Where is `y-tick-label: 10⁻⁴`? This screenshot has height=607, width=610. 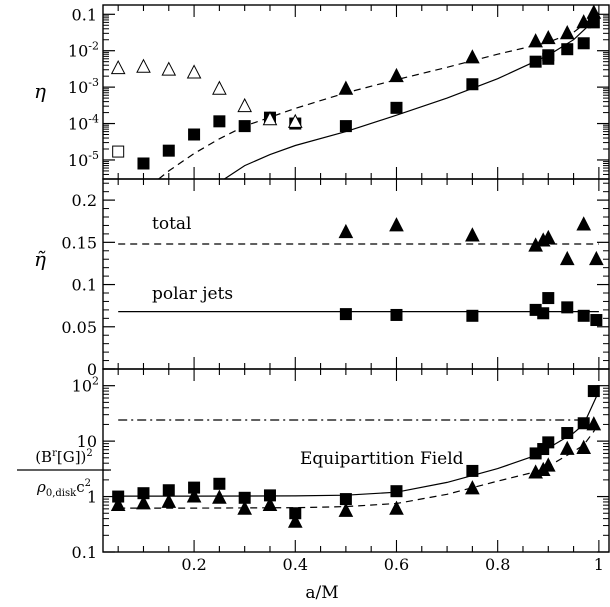
y-tick-label: 10⁻⁴ is located at coordinates (83, 123).